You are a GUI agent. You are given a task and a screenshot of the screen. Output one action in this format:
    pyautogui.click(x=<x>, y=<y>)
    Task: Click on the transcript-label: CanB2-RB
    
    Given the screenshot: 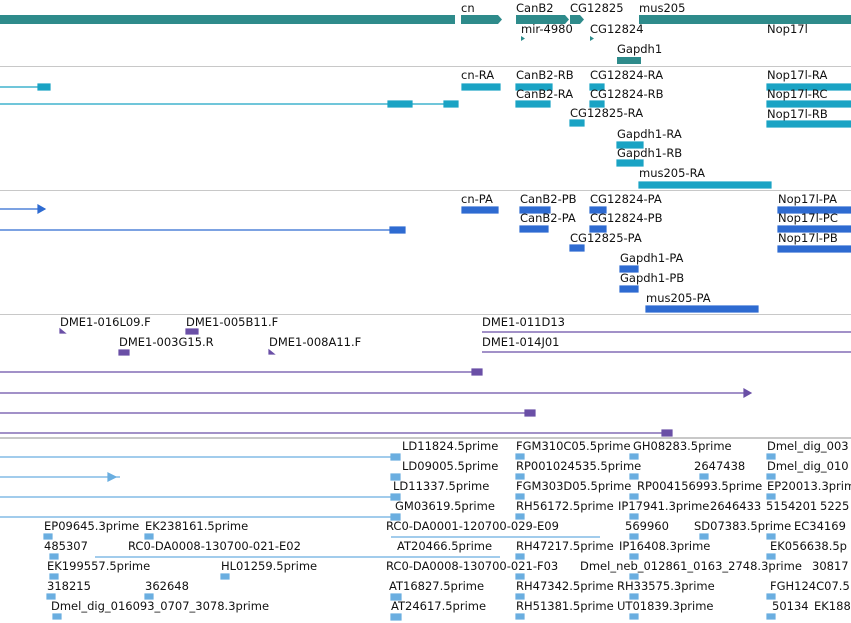 What is the action you would take?
    pyautogui.click(x=545, y=75)
    